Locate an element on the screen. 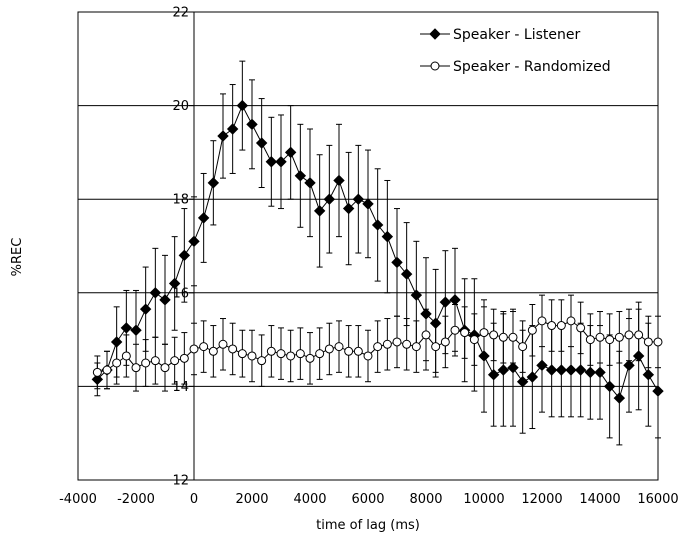 This screenshot has width=694, height=540. x-tick-label: 8000 is located at coordinates (425, 499).